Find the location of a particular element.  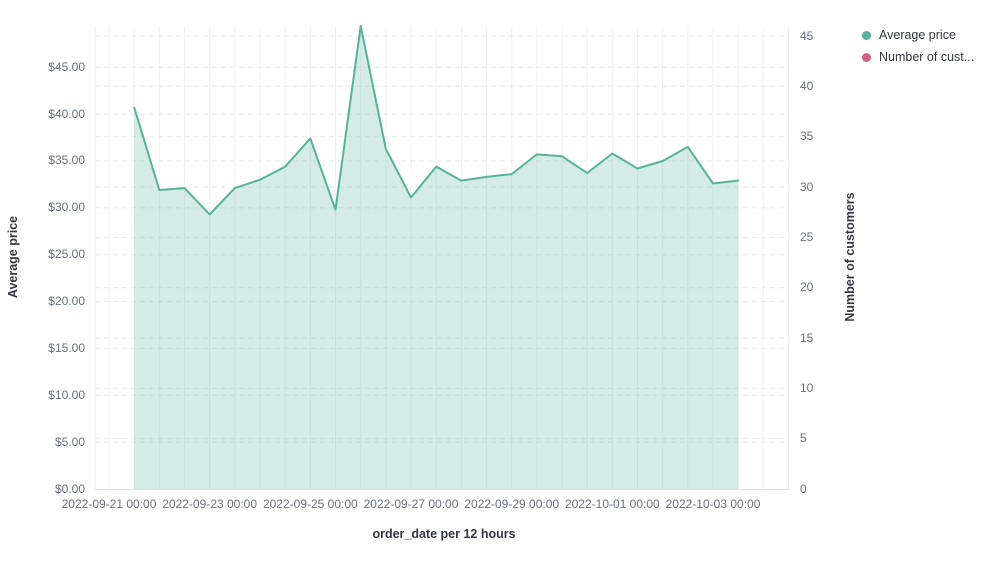

y-axis-left-tick-label: $5.00 is located at coordinates (69, 441).